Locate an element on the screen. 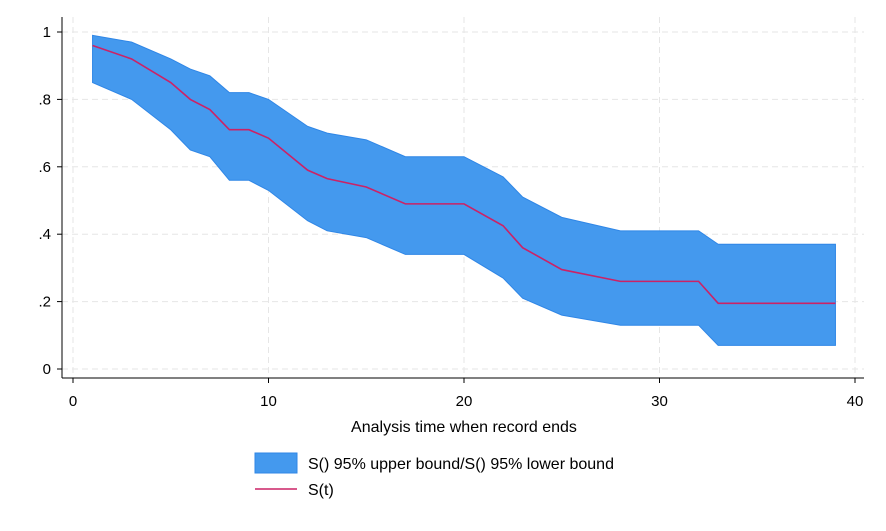 Image resolution: width=886 pixels, height=531 pixels. y-tick-label-1: .2 is located at coordinates (44, 302).